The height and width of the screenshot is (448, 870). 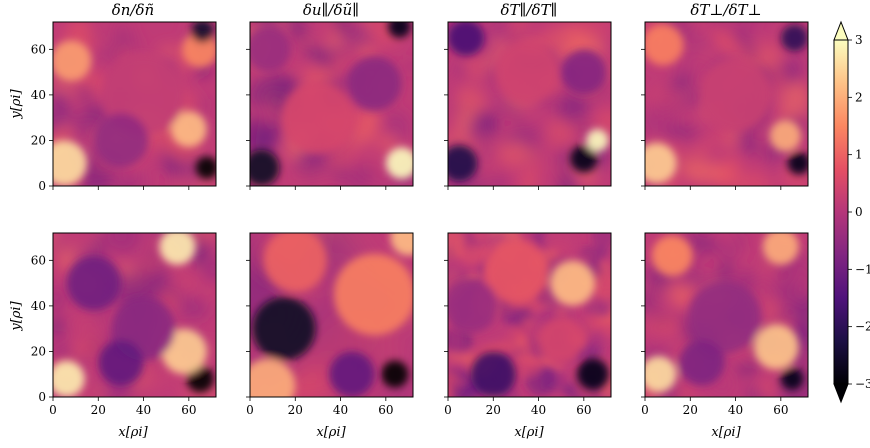 I want to click on colorbar-tick-label: −2, so click(x=862, y=327).